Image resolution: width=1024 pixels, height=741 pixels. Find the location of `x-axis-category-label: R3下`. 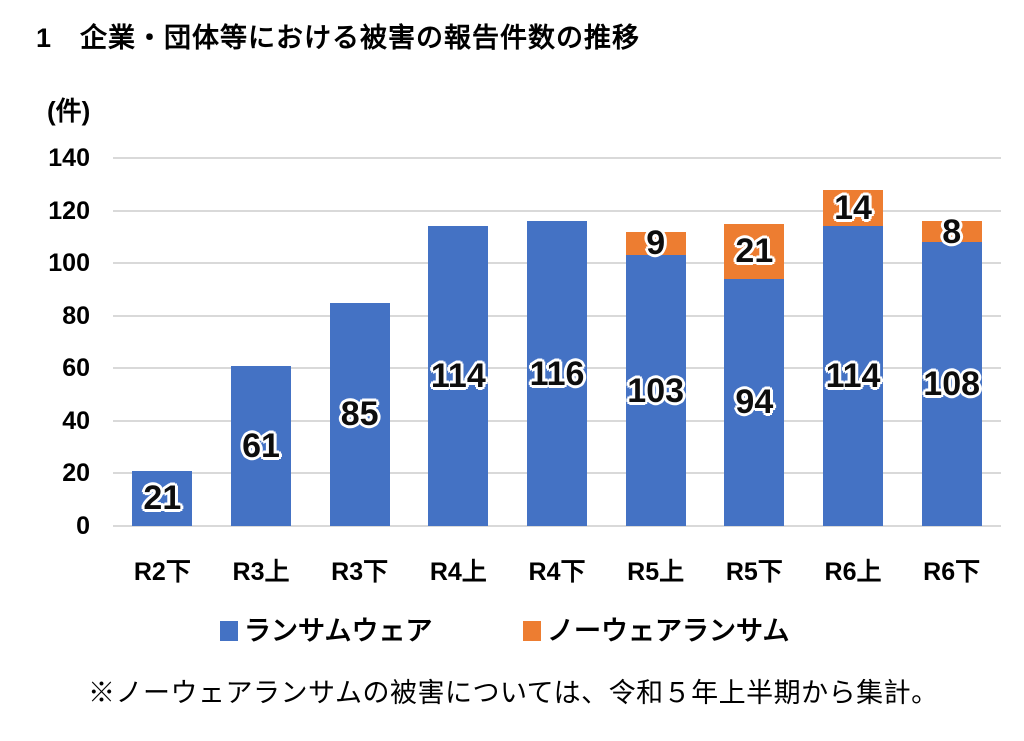

x-axis-category-label: R3下 is located at coordinates (360, 572).